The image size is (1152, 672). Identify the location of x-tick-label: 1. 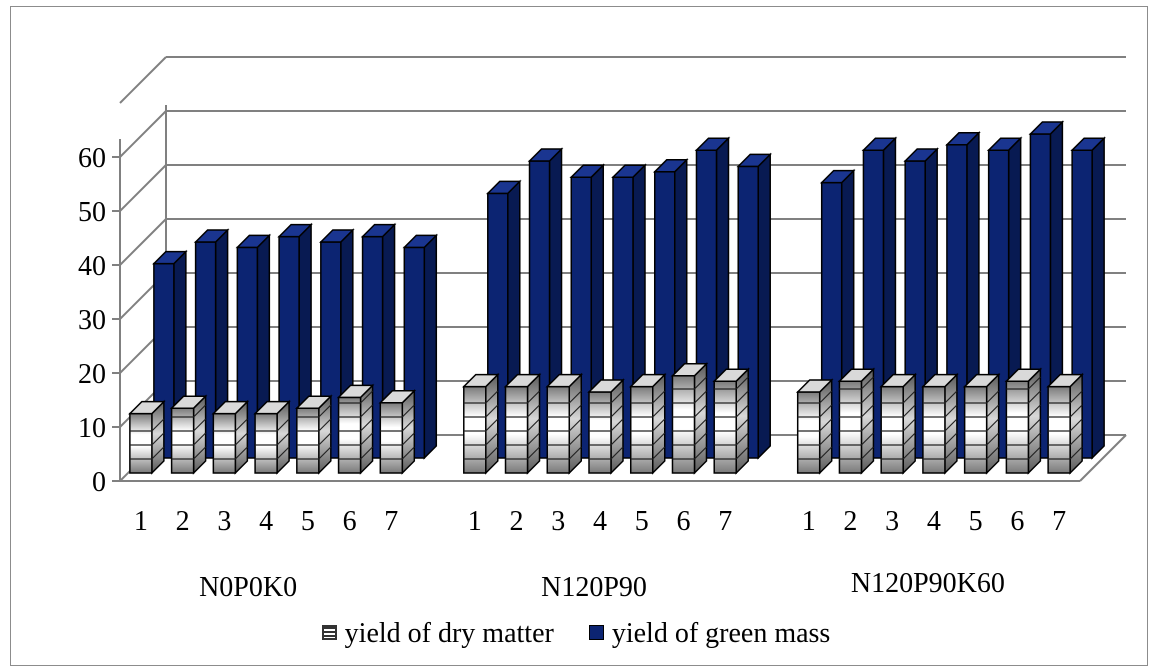
(141, 521).